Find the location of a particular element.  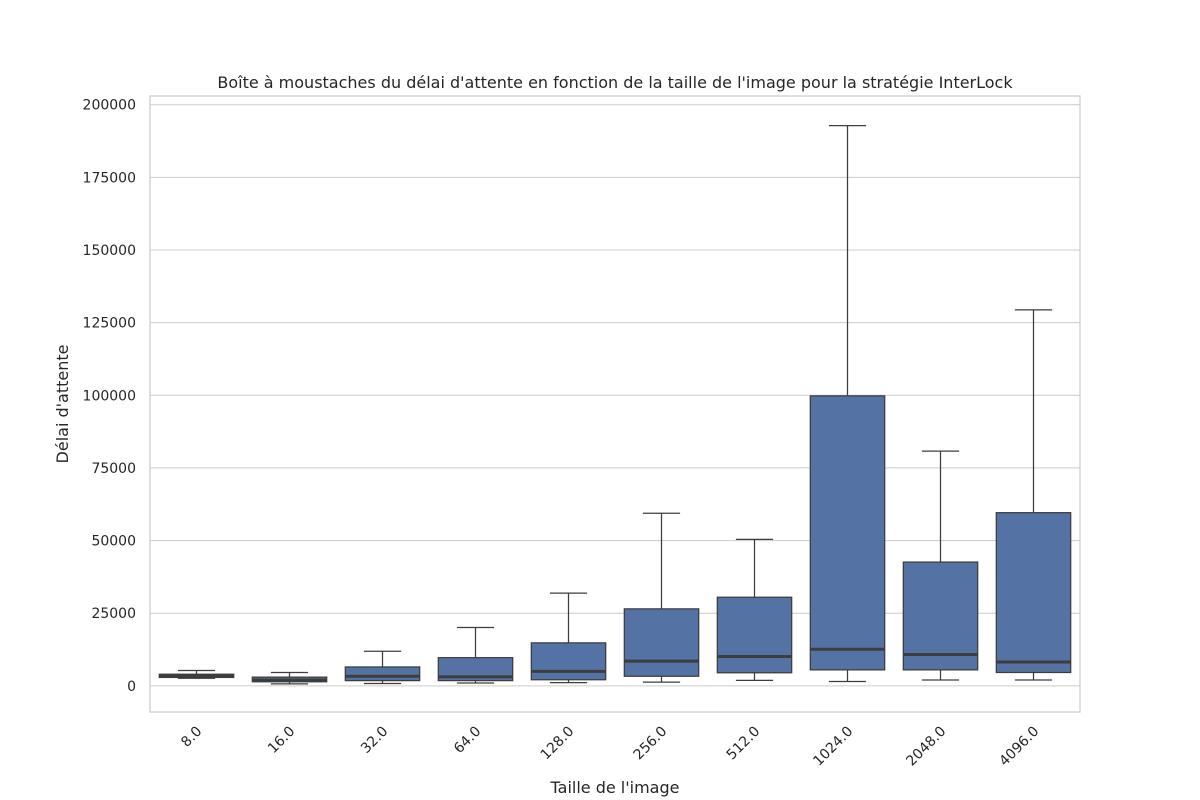

box-64.0 is located at coordinates (475, 655).